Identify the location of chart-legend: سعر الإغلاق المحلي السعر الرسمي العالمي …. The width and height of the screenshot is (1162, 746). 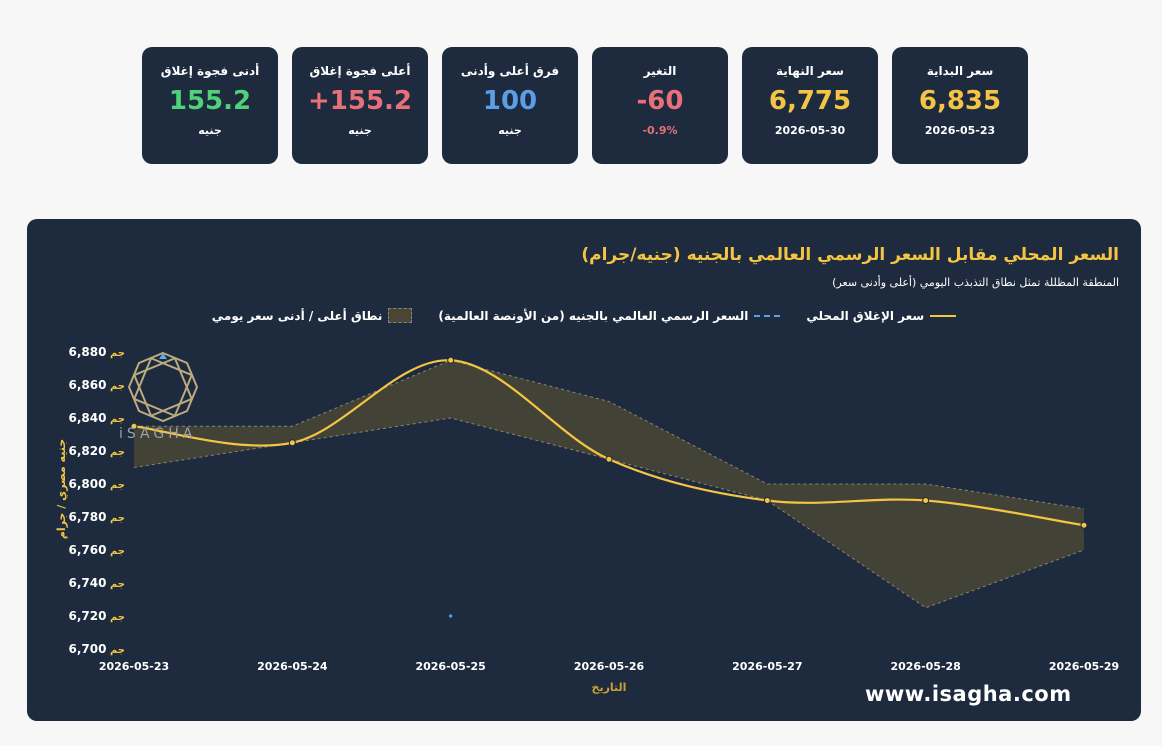
(584, 315).